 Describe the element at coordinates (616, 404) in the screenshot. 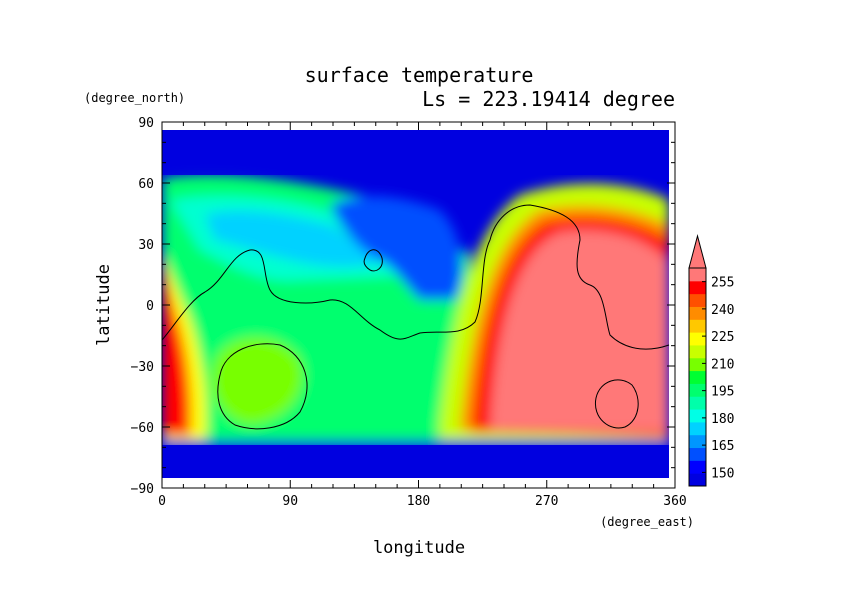

I see `contour-small-basin` at that location.